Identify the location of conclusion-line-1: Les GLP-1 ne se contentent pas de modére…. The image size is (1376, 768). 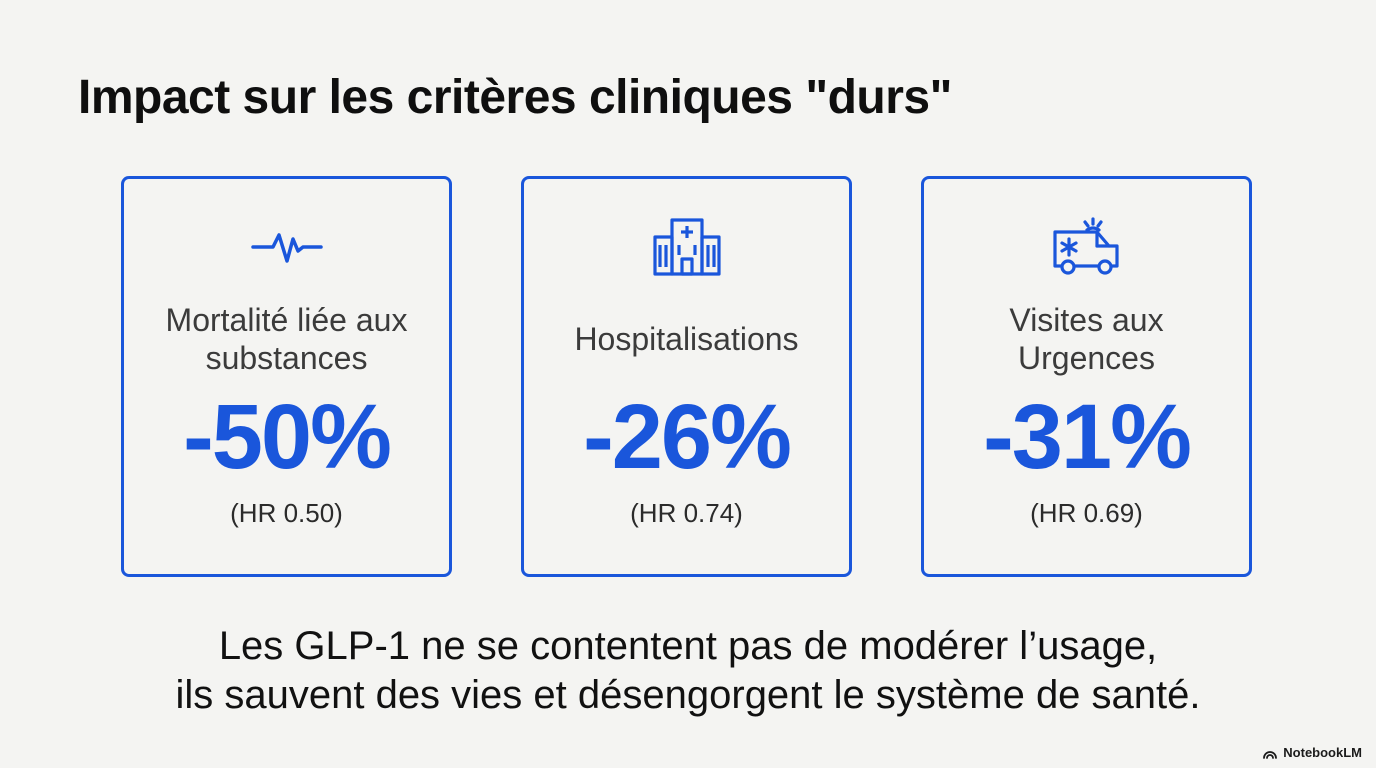
(688, 646).